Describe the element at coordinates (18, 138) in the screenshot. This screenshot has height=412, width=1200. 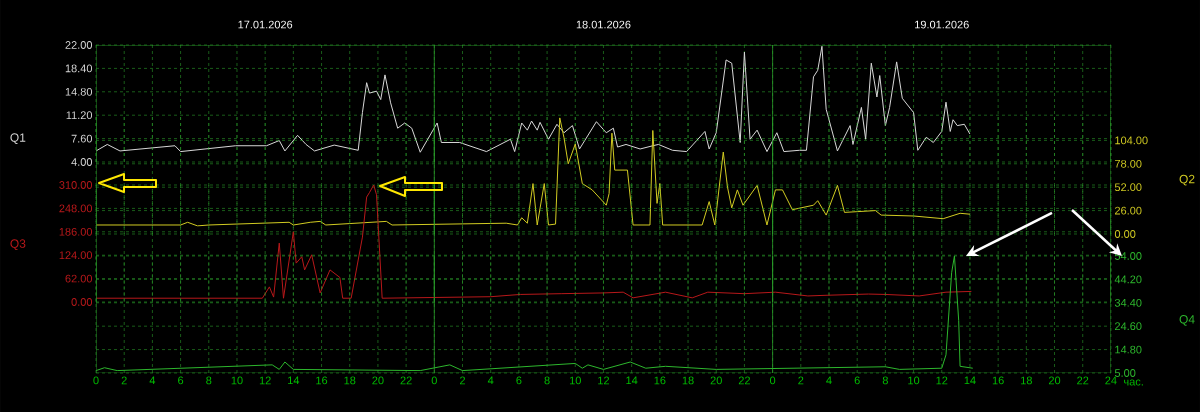
I see `y-axis-title: Q1` at that location.